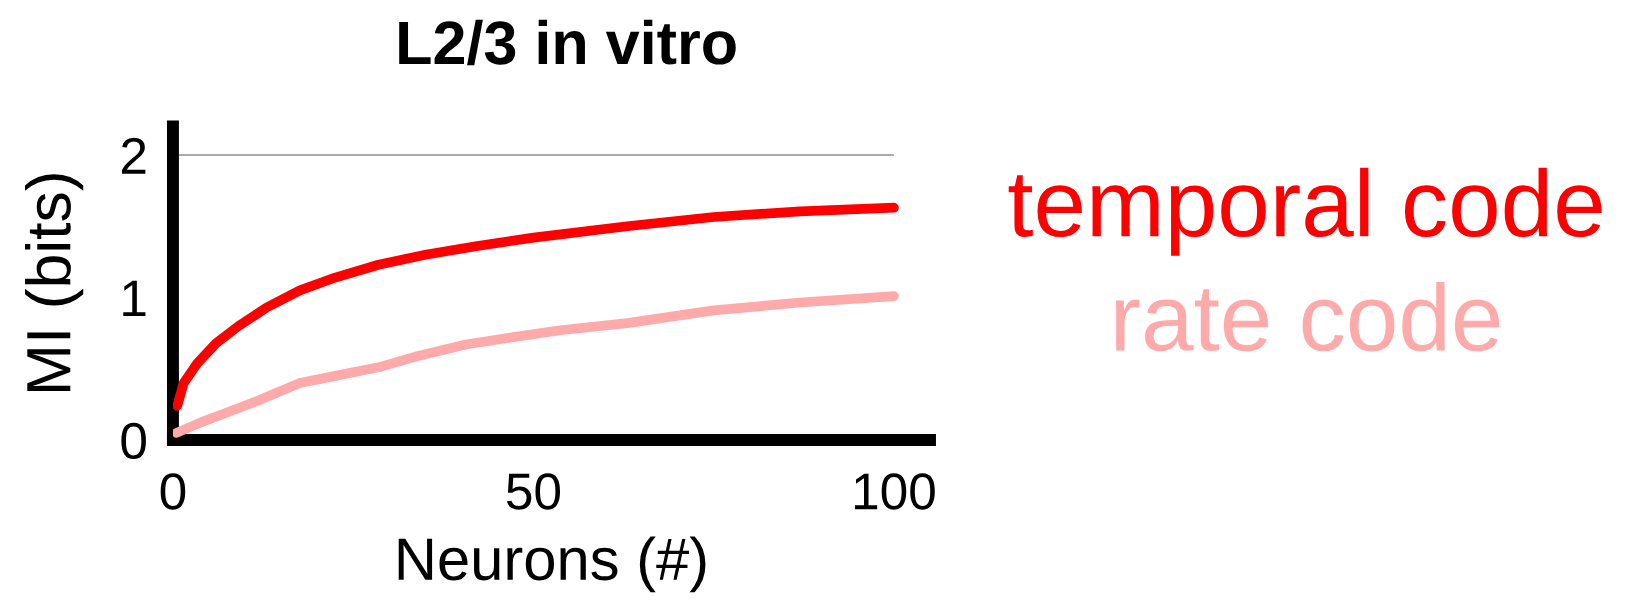 The height and width of the screenshot is (601, 1627). Describe the element at coordinates (552, 564) in the screenshot. I see `x-axis-title: Neurons (#)` at that location.